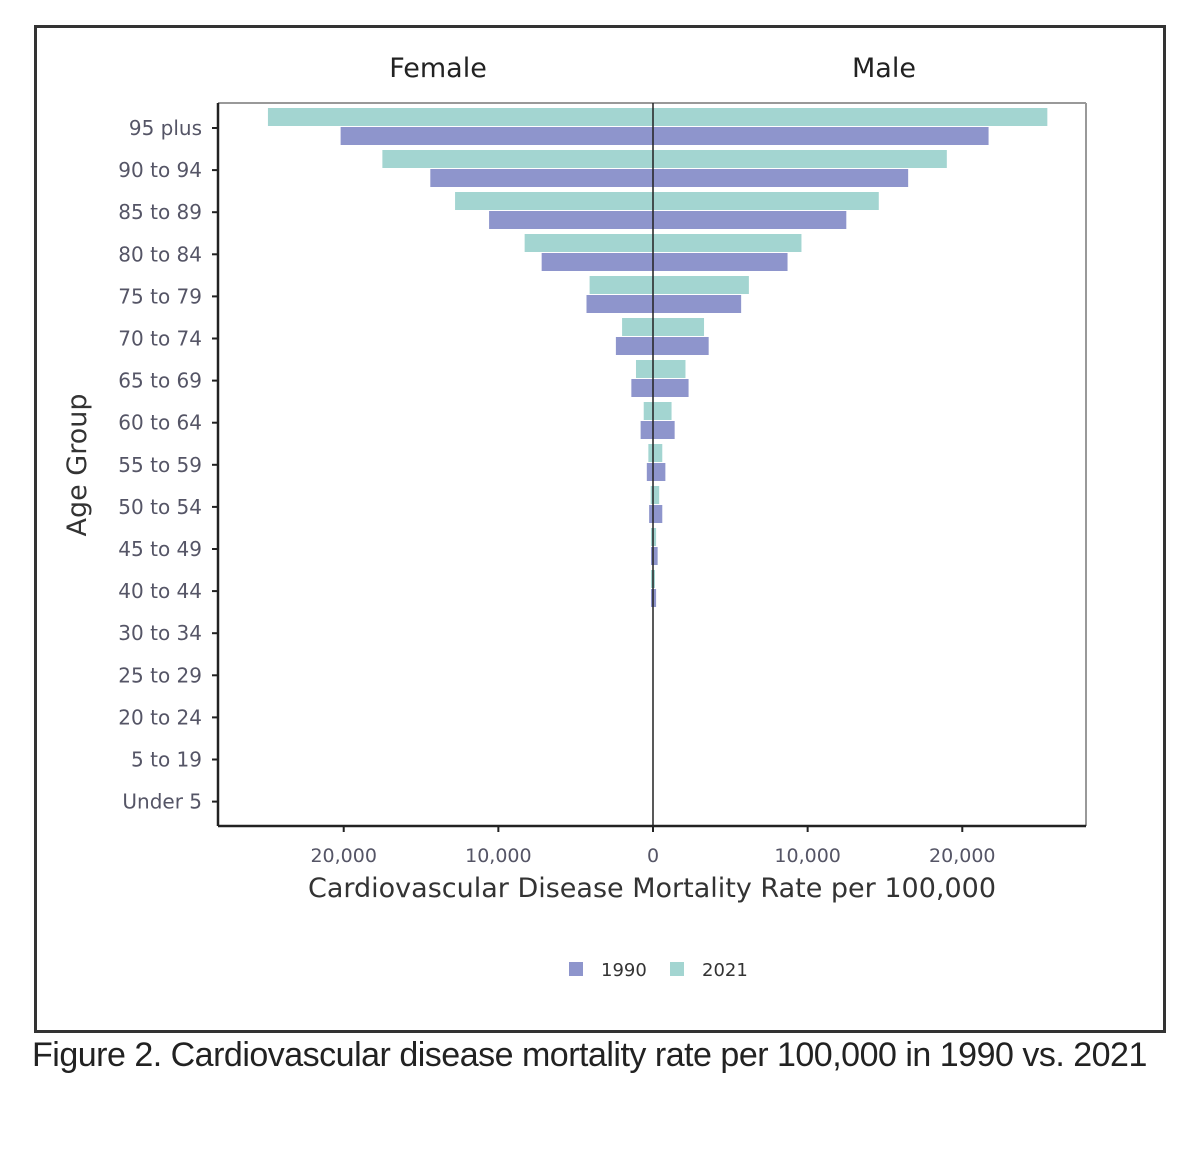 Image resolution: width=1200 pixels, height=1175 pixels. What do you see at coordinates (160, 633) in the screenshot?
I see `y-tick-label: 30 to 34` at bounding box center [160, 633].